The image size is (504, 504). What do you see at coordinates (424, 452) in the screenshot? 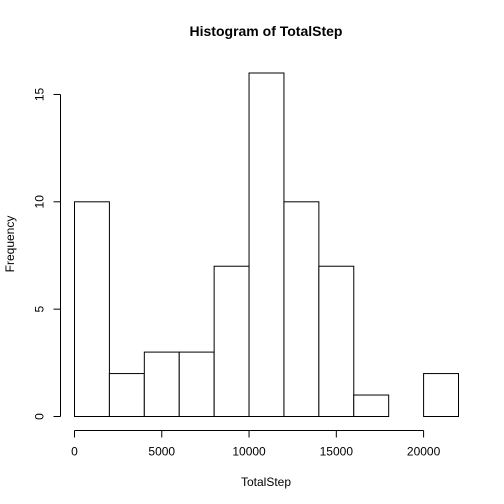
I see `x-tick-label: 20000` at bounding box center [424, 452].